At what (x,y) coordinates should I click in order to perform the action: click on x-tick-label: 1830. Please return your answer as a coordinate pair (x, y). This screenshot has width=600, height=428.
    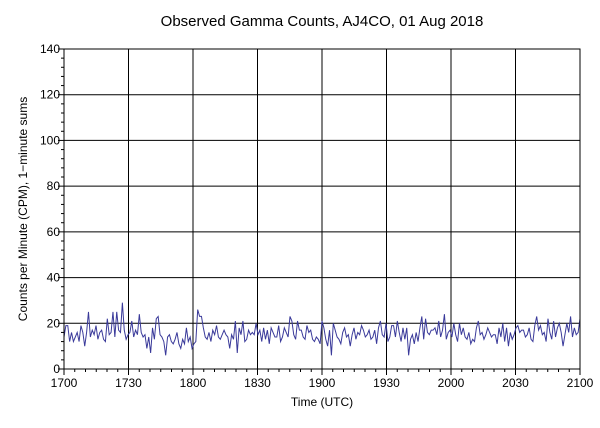
    Looking at the image, I should click on (257, 383).